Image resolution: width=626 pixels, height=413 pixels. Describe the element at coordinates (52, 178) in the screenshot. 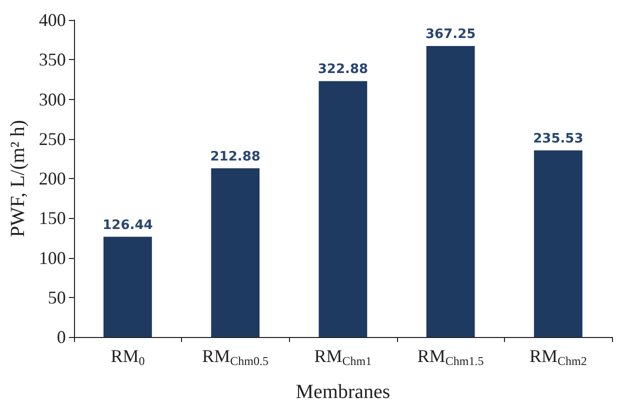

I see `y-tick-label: 200` at that location.